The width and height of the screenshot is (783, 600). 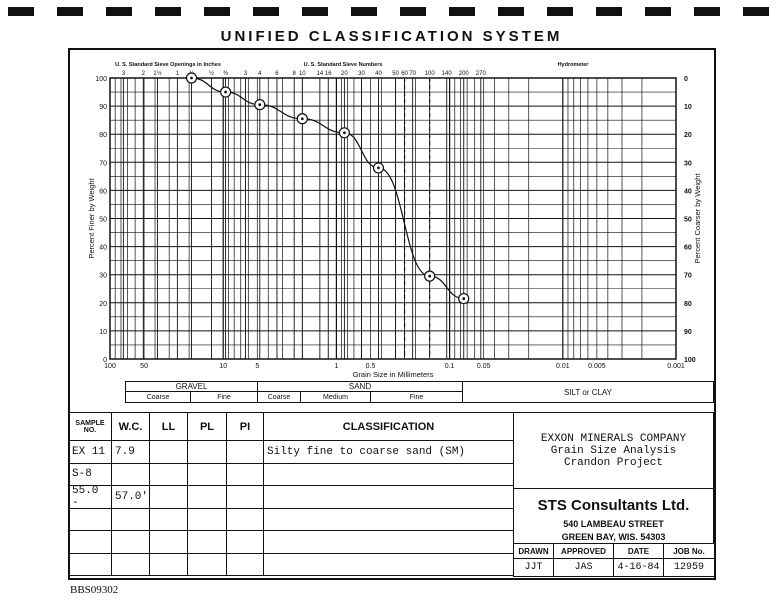 What do you see at coordinates (168, 426) in the screenshot?
I see `column-header: LL` at bounding box center [168, 426].